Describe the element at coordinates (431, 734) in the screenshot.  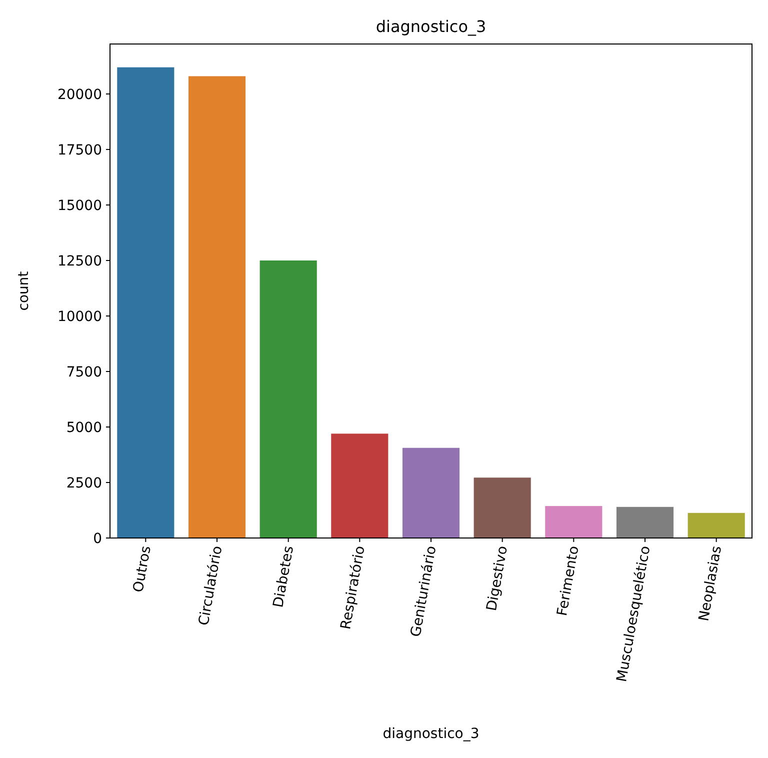
I see `x-axis-title: diagnostico_3` at that location.